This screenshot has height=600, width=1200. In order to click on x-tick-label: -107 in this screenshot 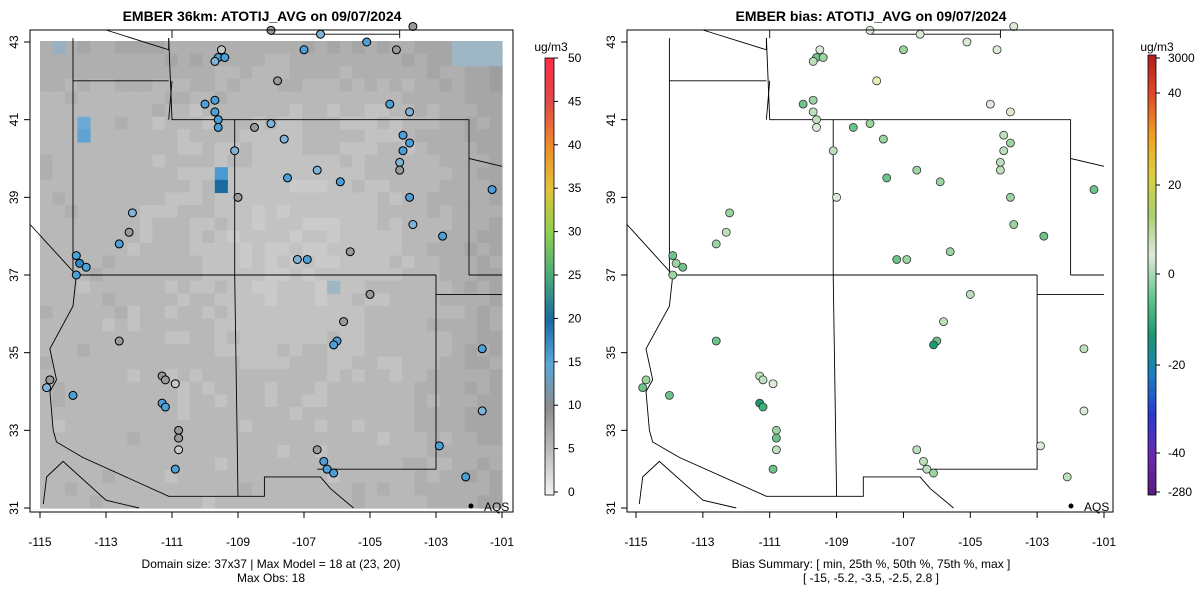, I will do `click(903, 542)`.